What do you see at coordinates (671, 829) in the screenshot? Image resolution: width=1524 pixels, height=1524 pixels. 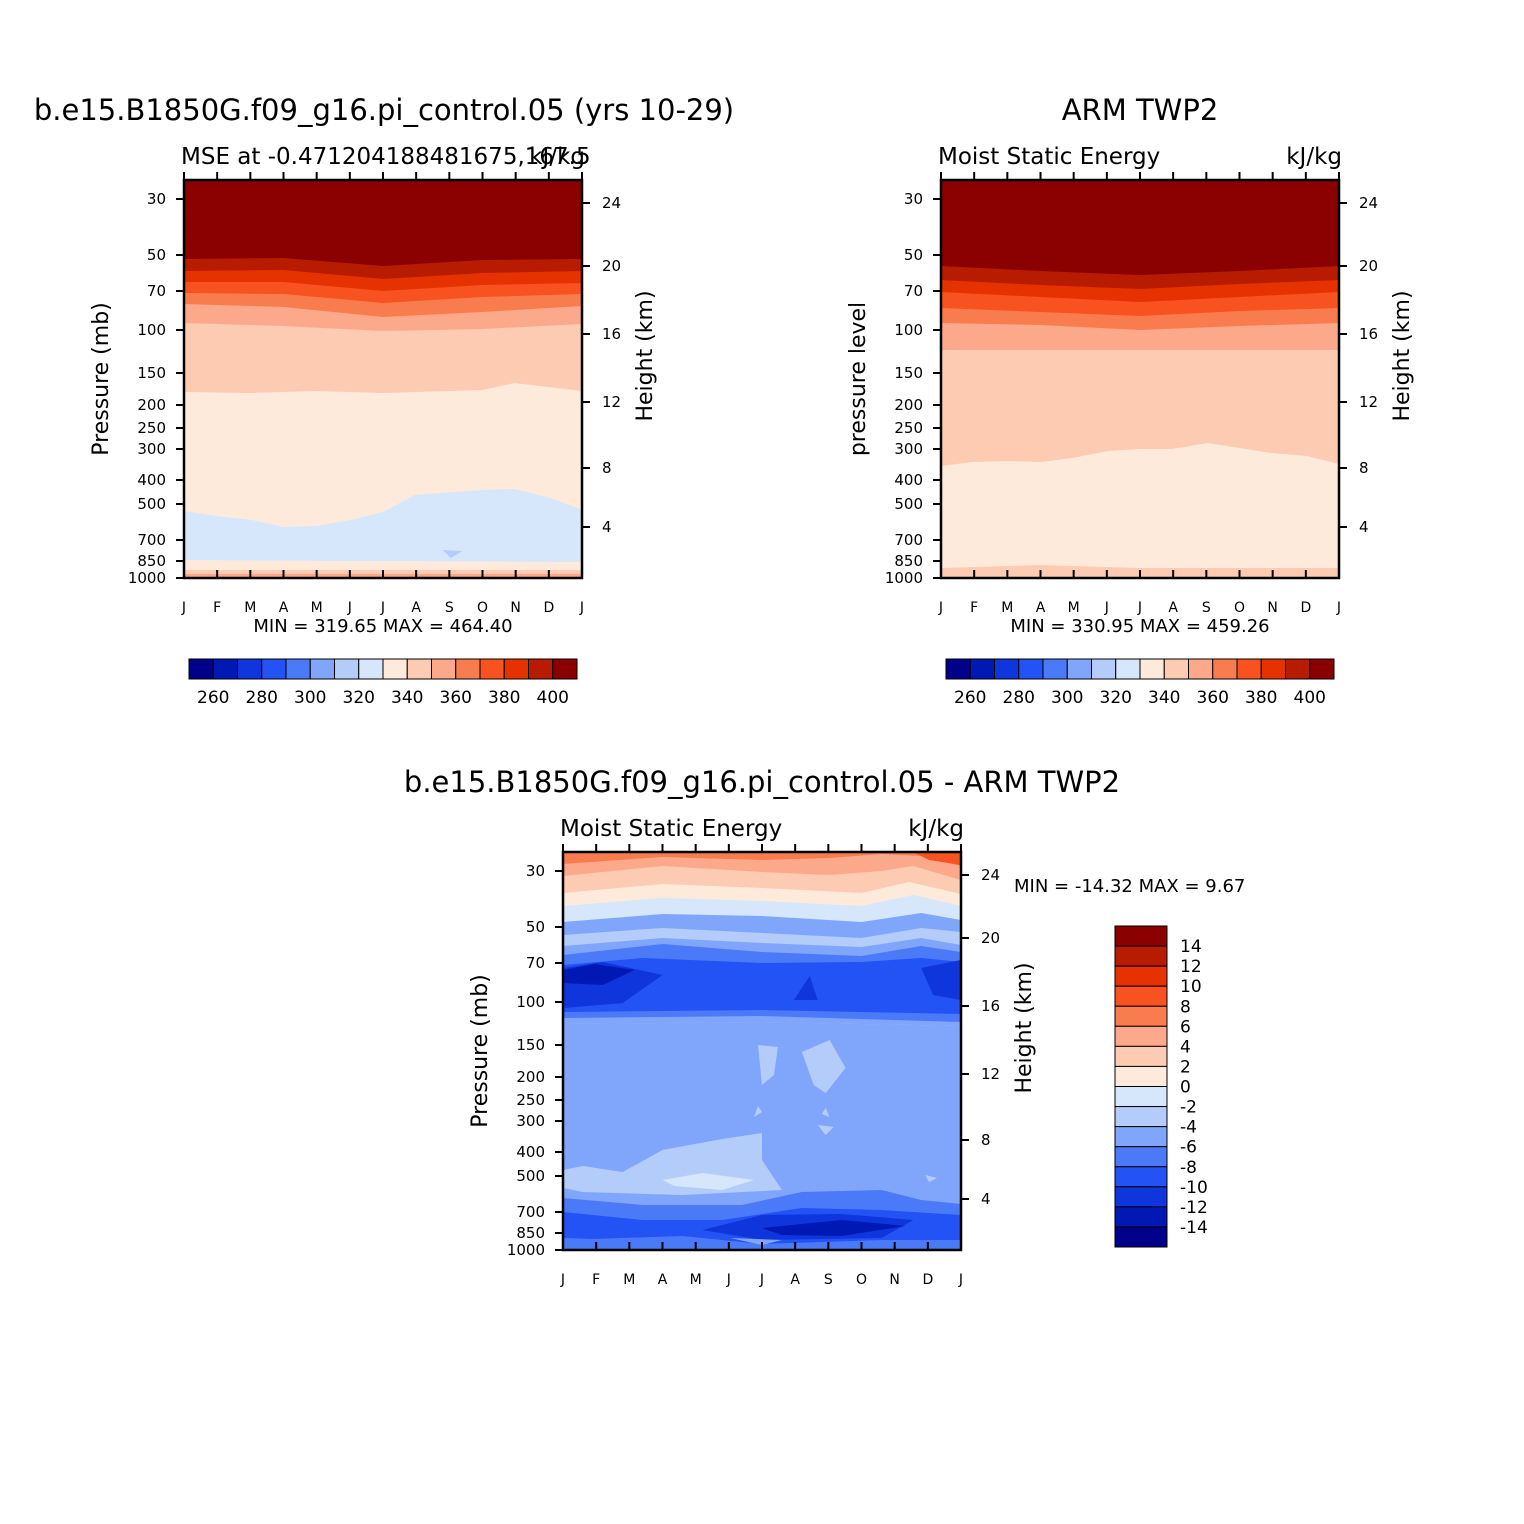 I see `subtitle-left: Moist Static Energy` at bounding box center [671, 829].